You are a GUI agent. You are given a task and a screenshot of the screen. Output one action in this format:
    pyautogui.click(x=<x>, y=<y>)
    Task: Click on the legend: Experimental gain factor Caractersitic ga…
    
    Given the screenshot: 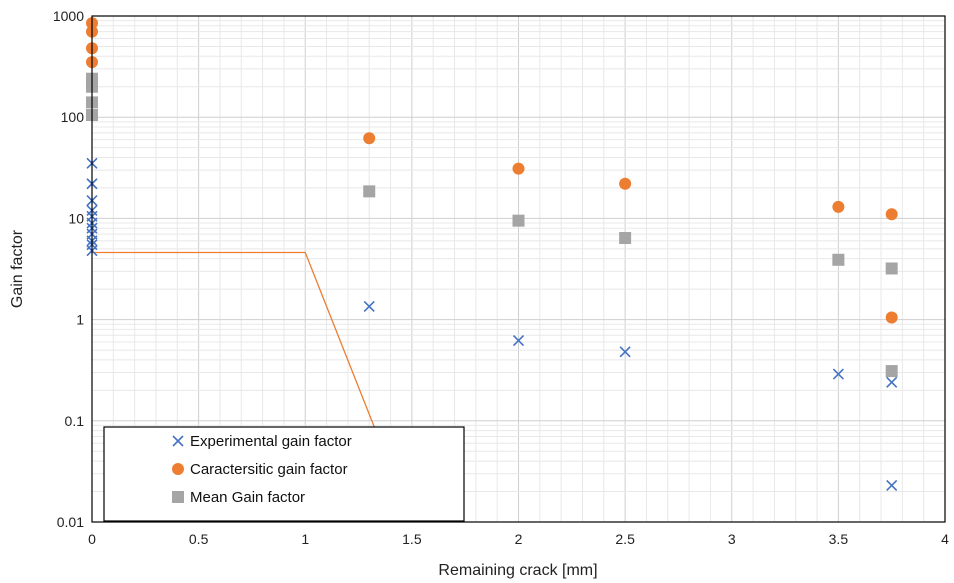 What is the action you would take?
    pyautogui.click(x=284, y=474)
    